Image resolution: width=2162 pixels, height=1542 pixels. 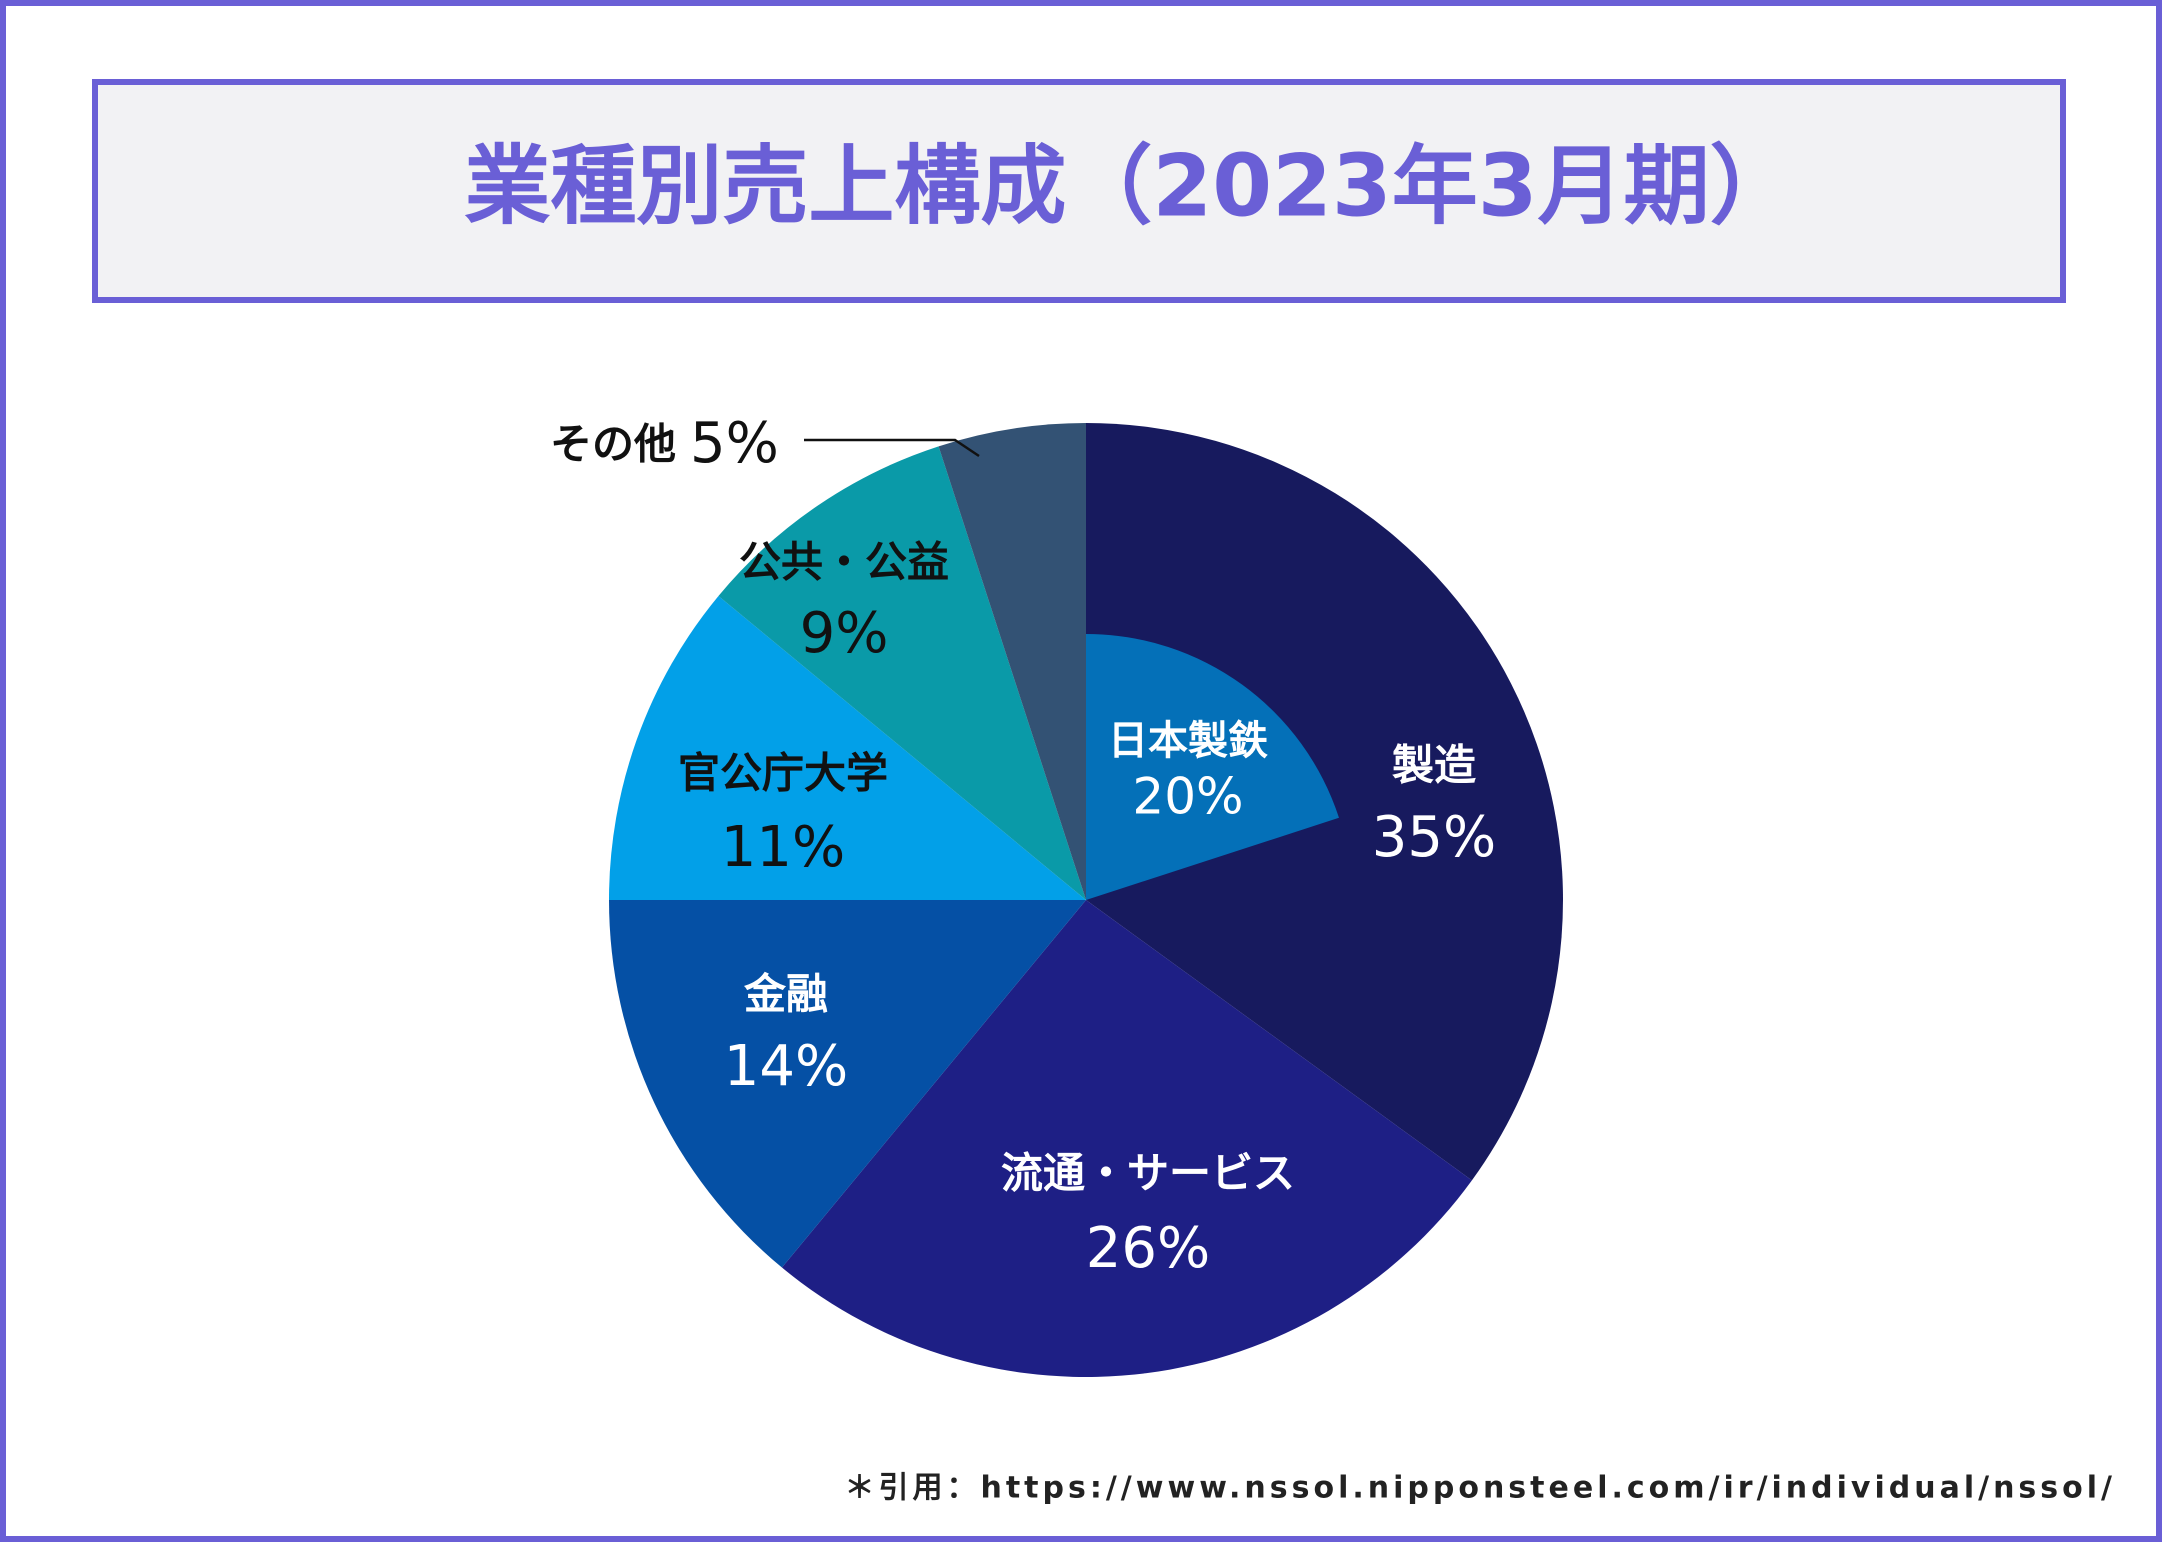 I want to click on slice-value: 11%, so click(x=783, y=847).